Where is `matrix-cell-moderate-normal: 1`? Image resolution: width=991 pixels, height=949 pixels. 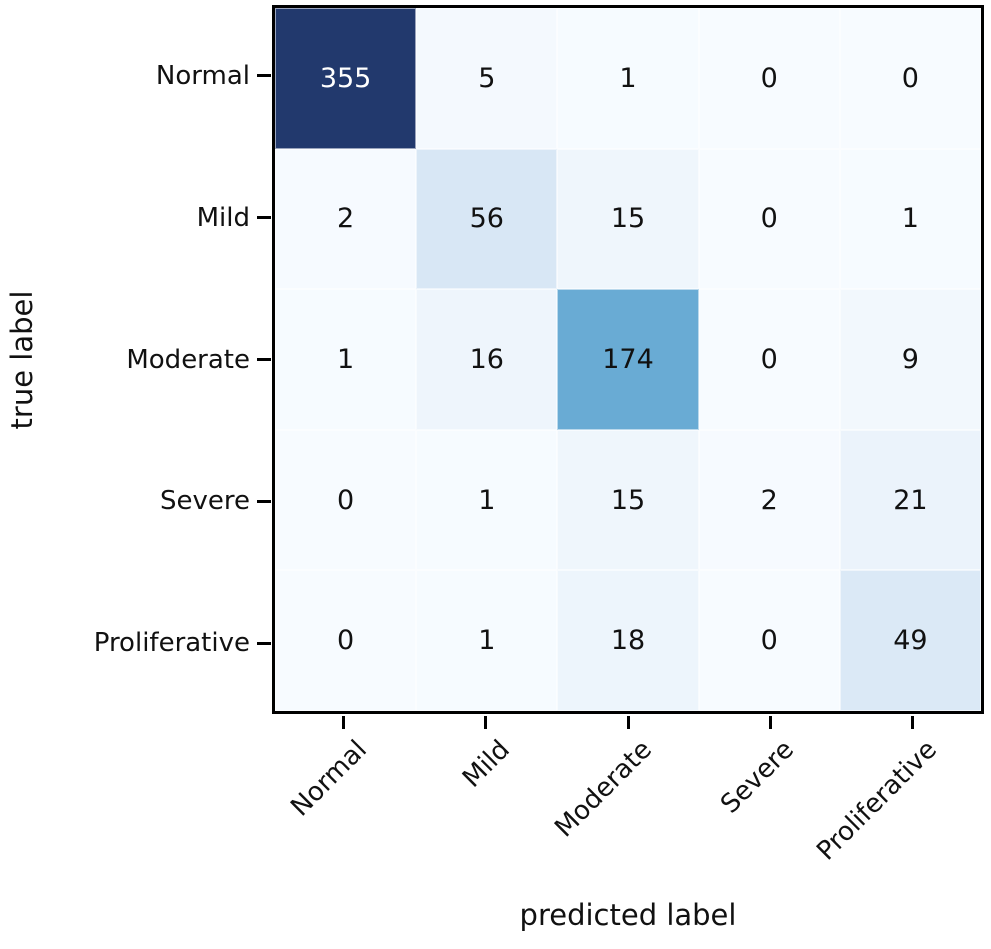
matrix-cell-moderate-normal: 1 is located at coordinates (346, 359).